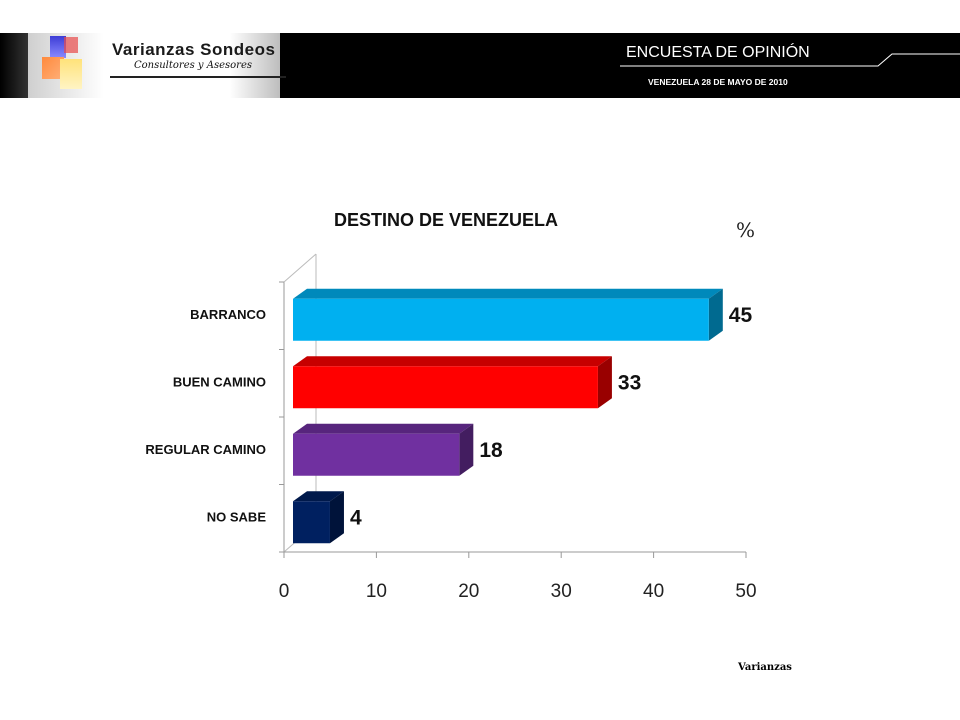  What do you see at coordinates (629, 382) in the screenshot?
I see `data-label: 33` at bounding box center [629, 382].